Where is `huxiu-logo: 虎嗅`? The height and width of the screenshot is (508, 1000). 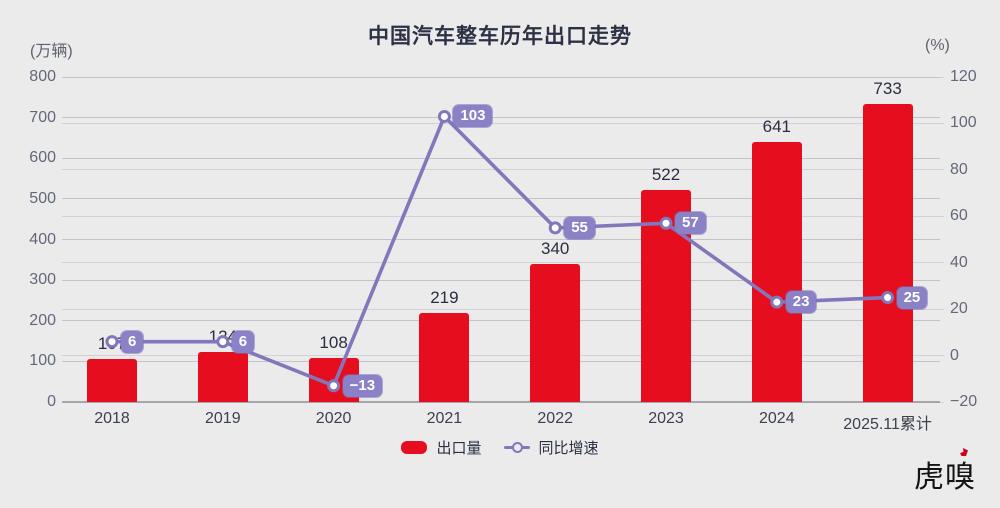
huxiu-logo: 虎嗅 is located at coordinates (945, 472).